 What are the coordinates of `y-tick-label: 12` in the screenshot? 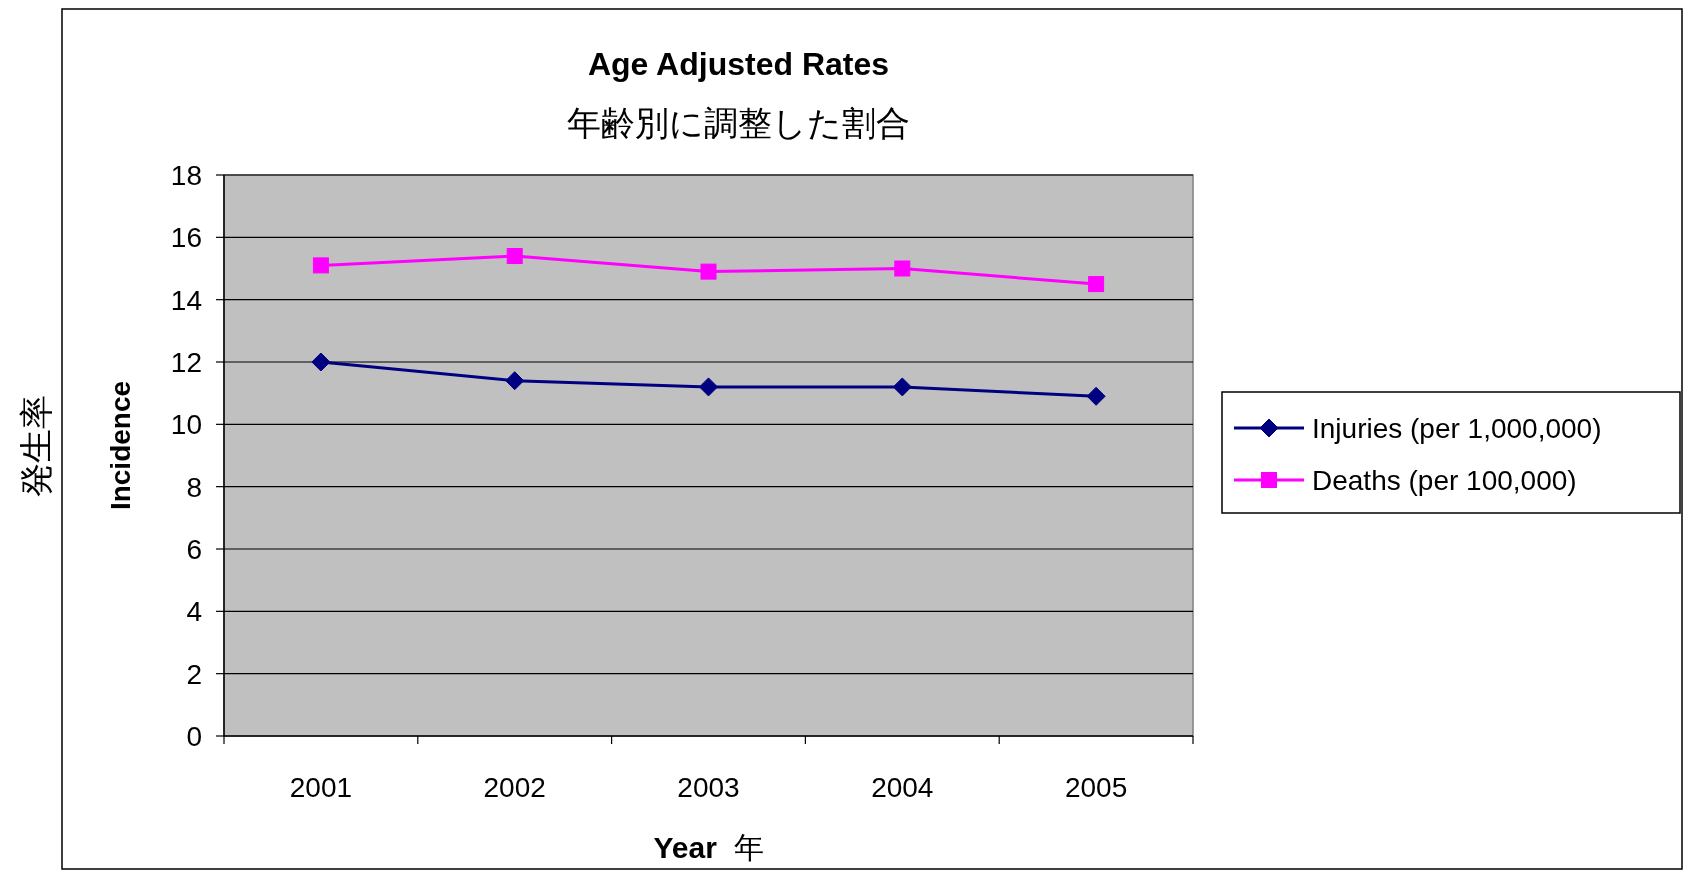 It's located at (186, 362).